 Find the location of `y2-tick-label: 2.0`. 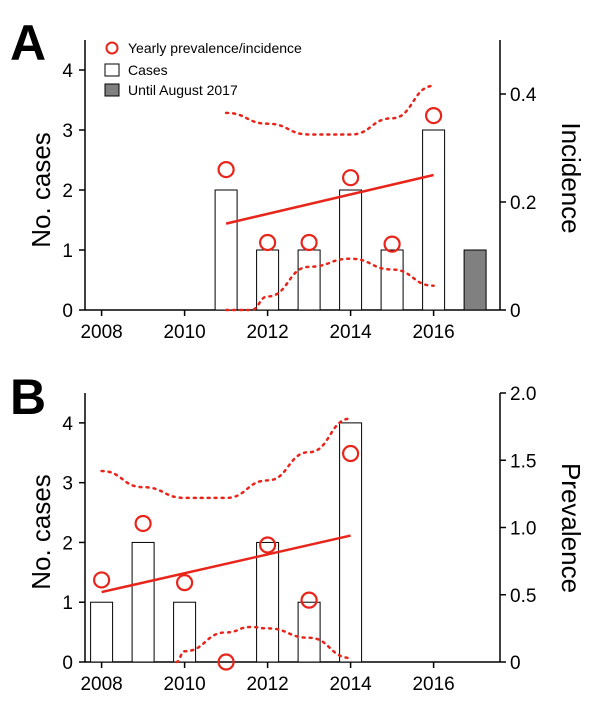

y2-tick-label: 2.0 is located at coordinates (523, 394).